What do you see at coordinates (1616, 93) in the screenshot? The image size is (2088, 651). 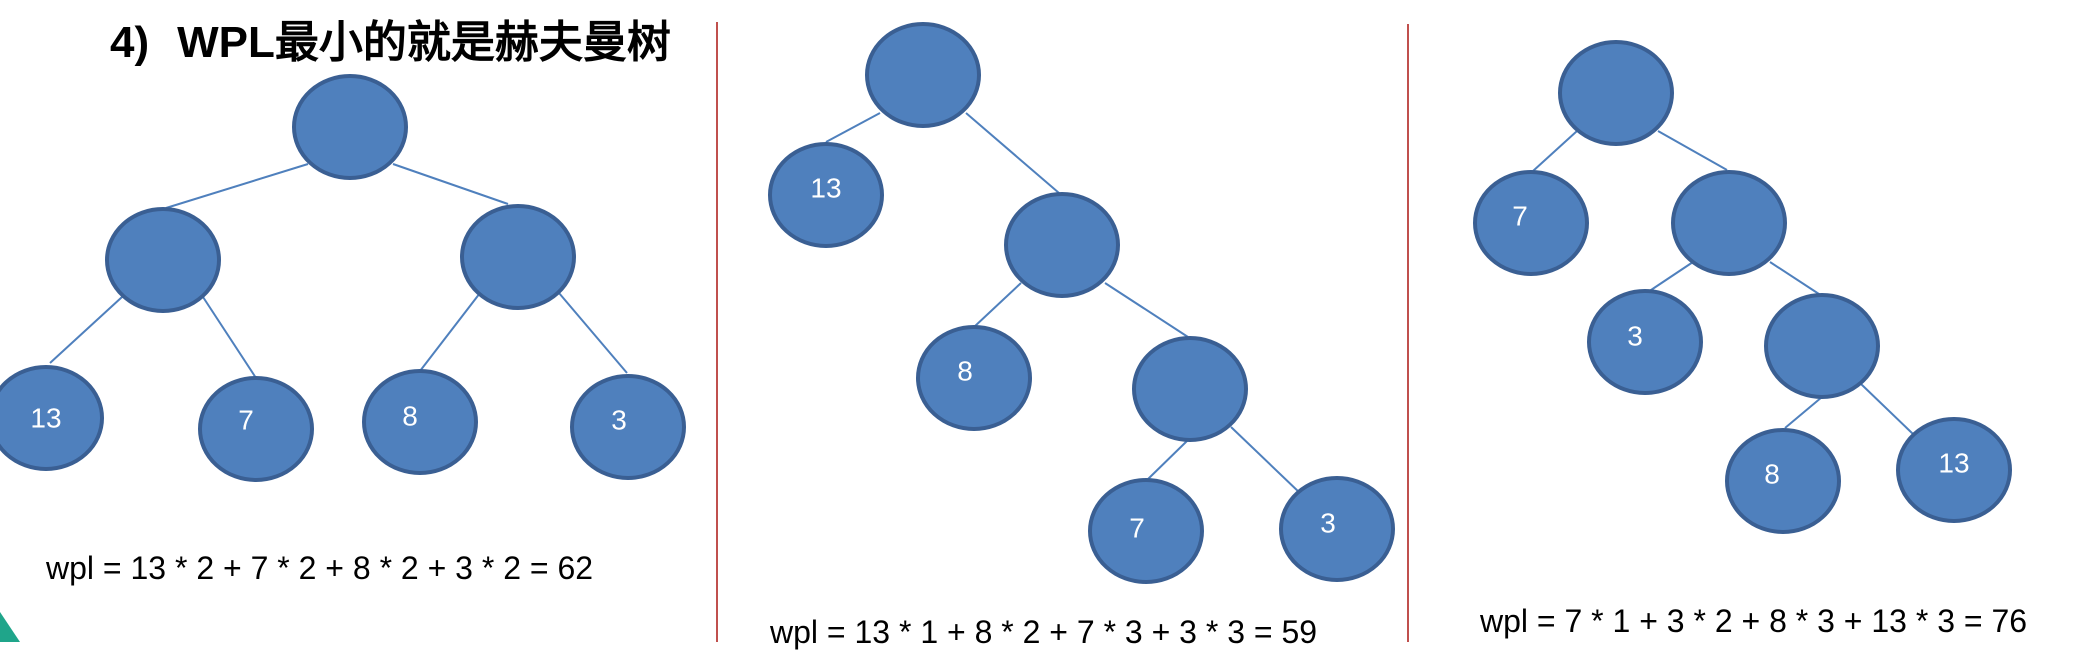 I see `tree-3-root-node` at bounding box center [1616, 93].